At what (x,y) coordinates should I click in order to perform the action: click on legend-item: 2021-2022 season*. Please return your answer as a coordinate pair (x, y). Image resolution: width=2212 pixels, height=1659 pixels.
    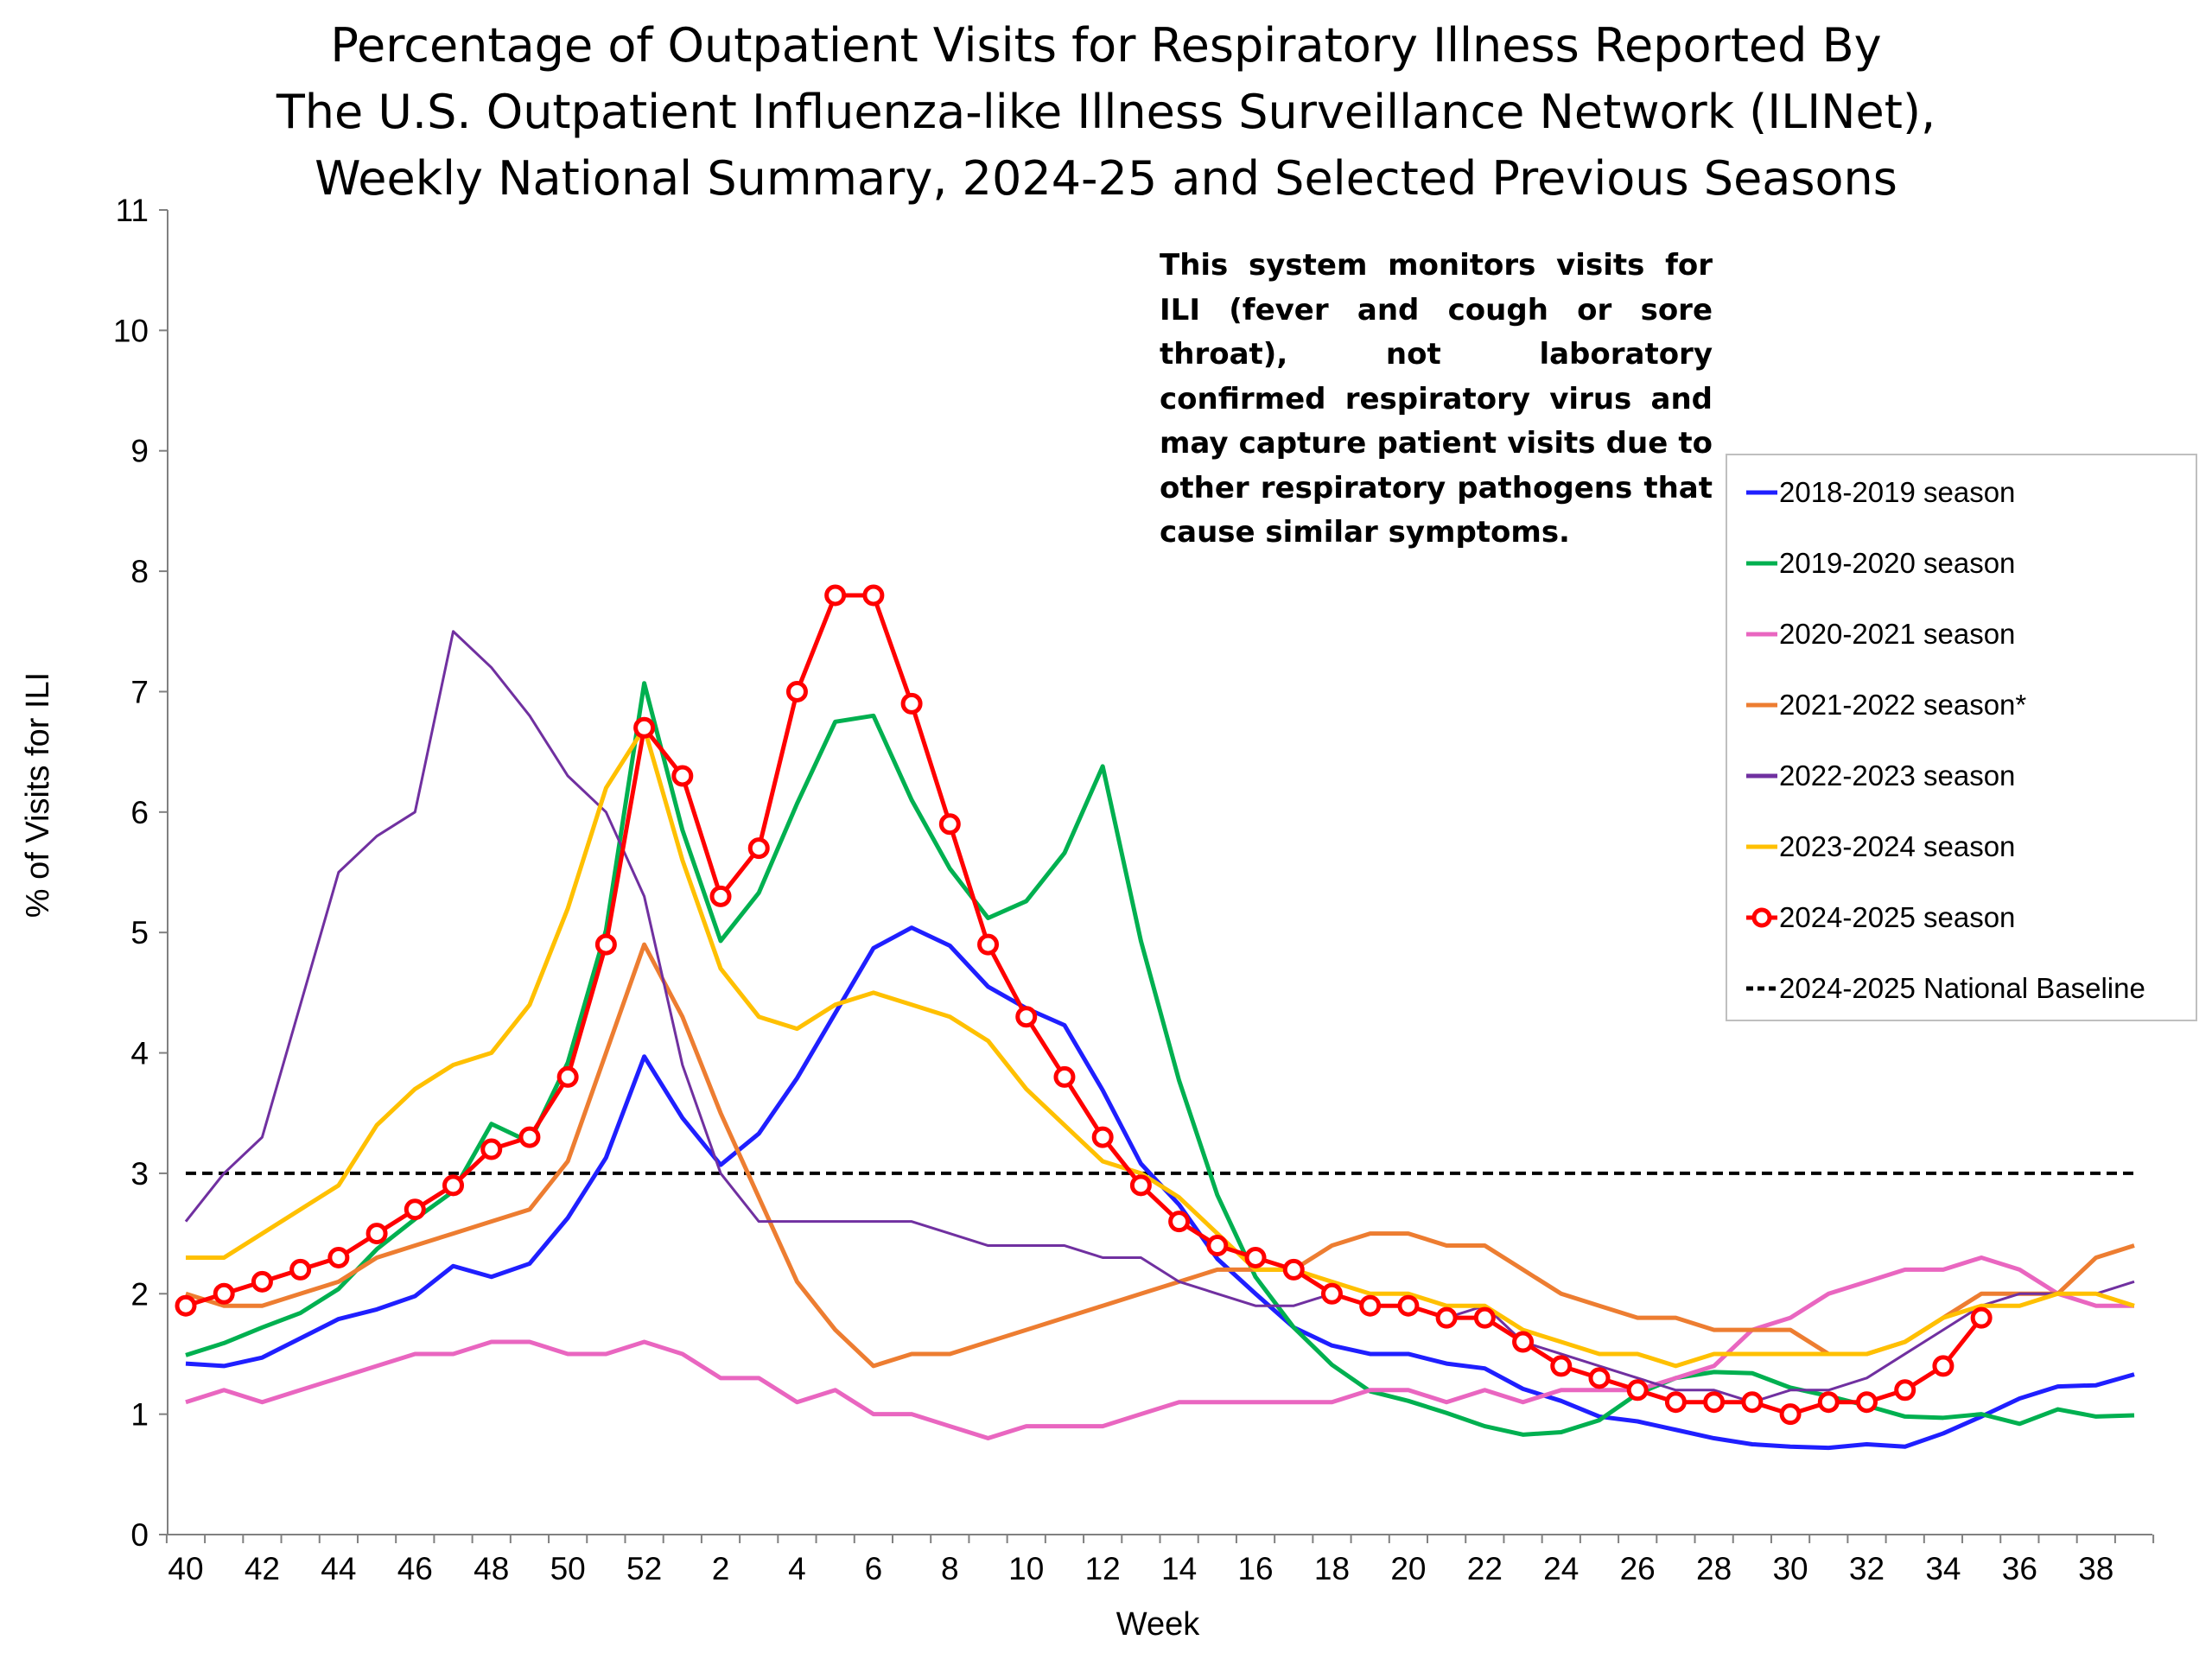
    Looking at the image, I should click on (1885, 705).